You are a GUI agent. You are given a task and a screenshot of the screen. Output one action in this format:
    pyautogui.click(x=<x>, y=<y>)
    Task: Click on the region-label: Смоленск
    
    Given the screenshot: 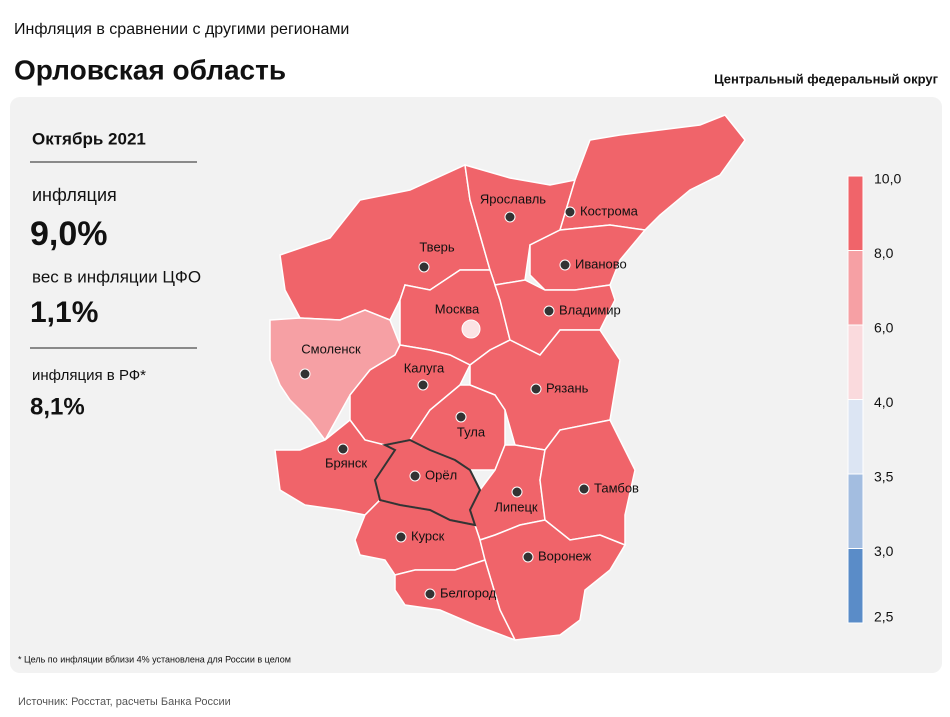 What is the action you would take?
    pyautogui.click(x=331, y=348)
    